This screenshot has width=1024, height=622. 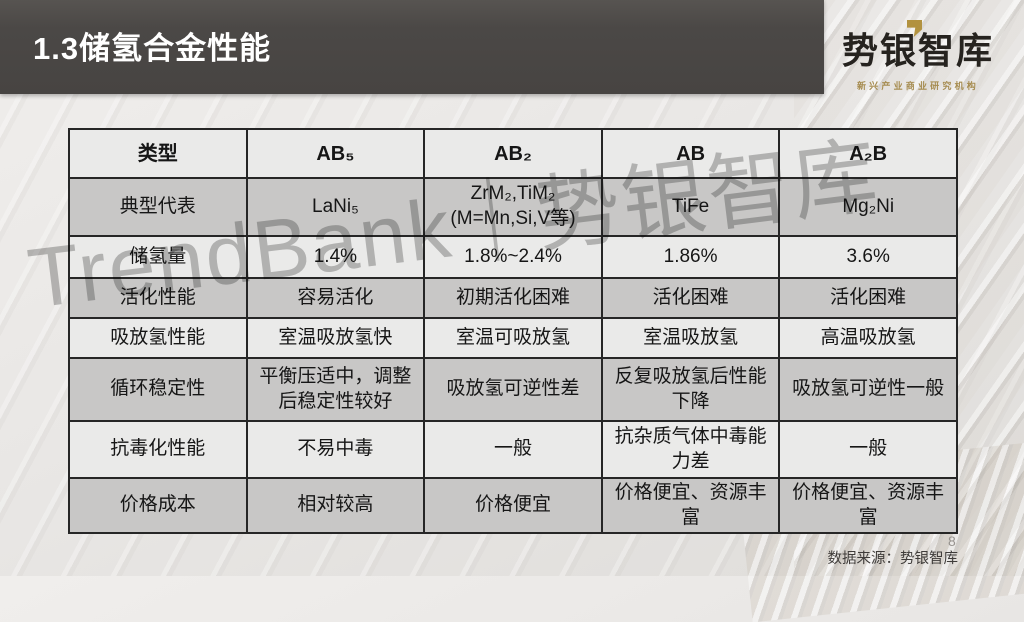 What do you see at coordinates (335, 257) in the screenshot?
I see `table-cell: 1.4%` at bounding box center [335, 257].